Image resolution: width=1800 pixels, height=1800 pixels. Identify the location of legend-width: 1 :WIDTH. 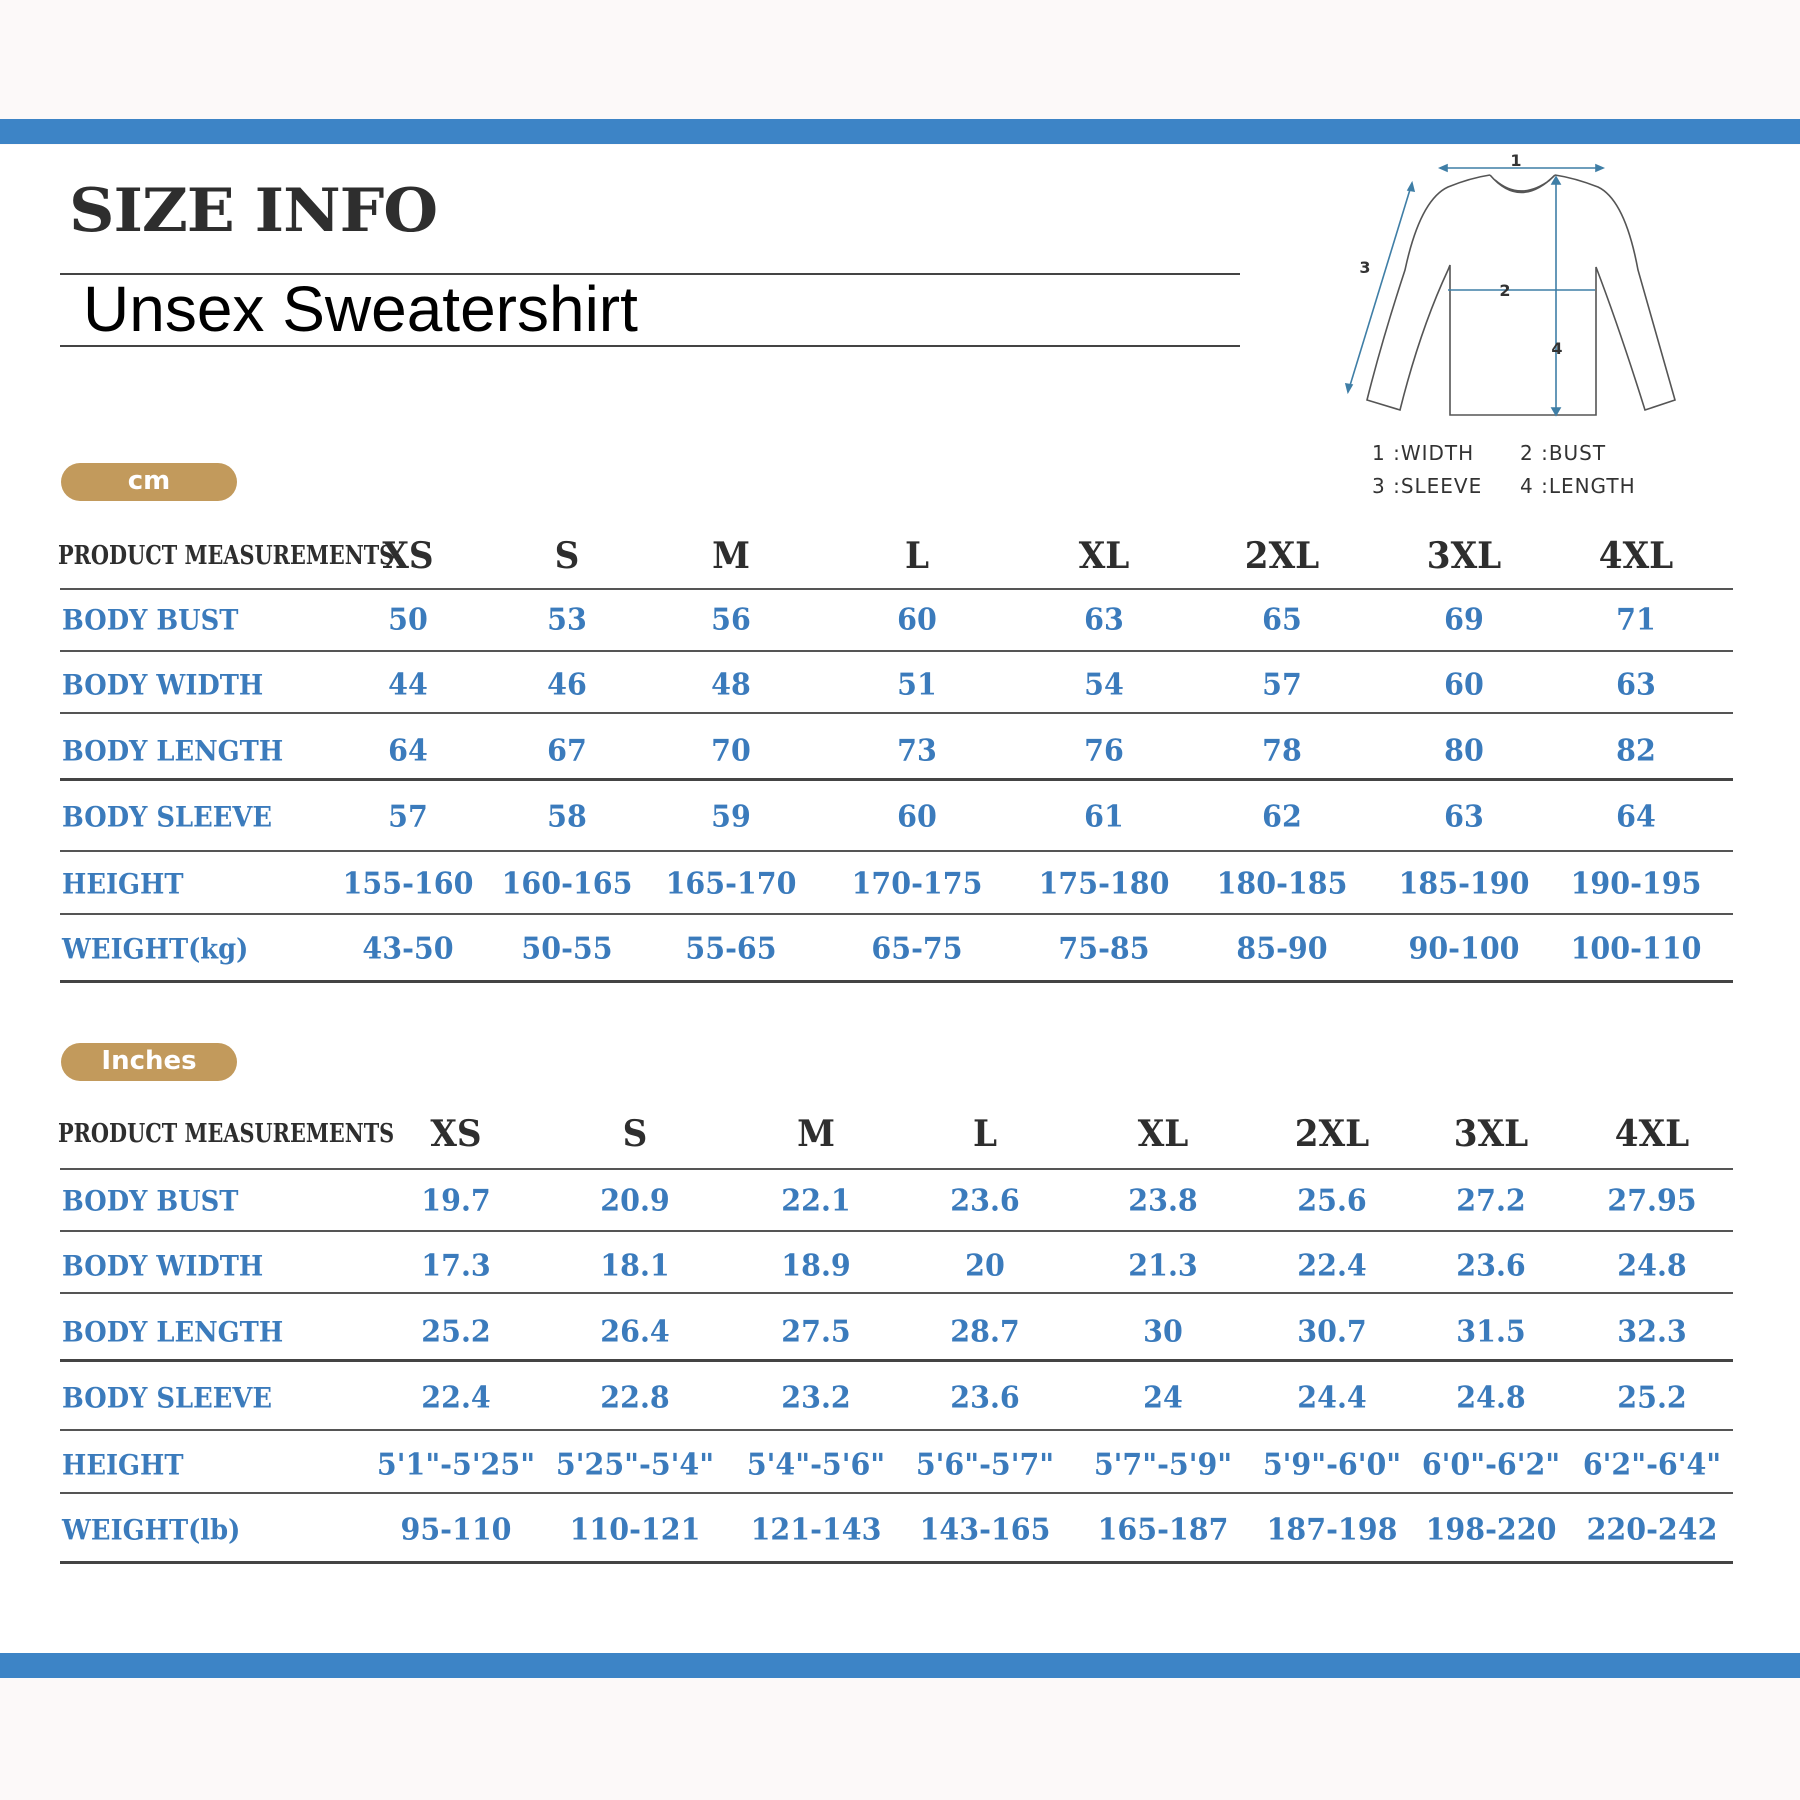
(1423, 453).